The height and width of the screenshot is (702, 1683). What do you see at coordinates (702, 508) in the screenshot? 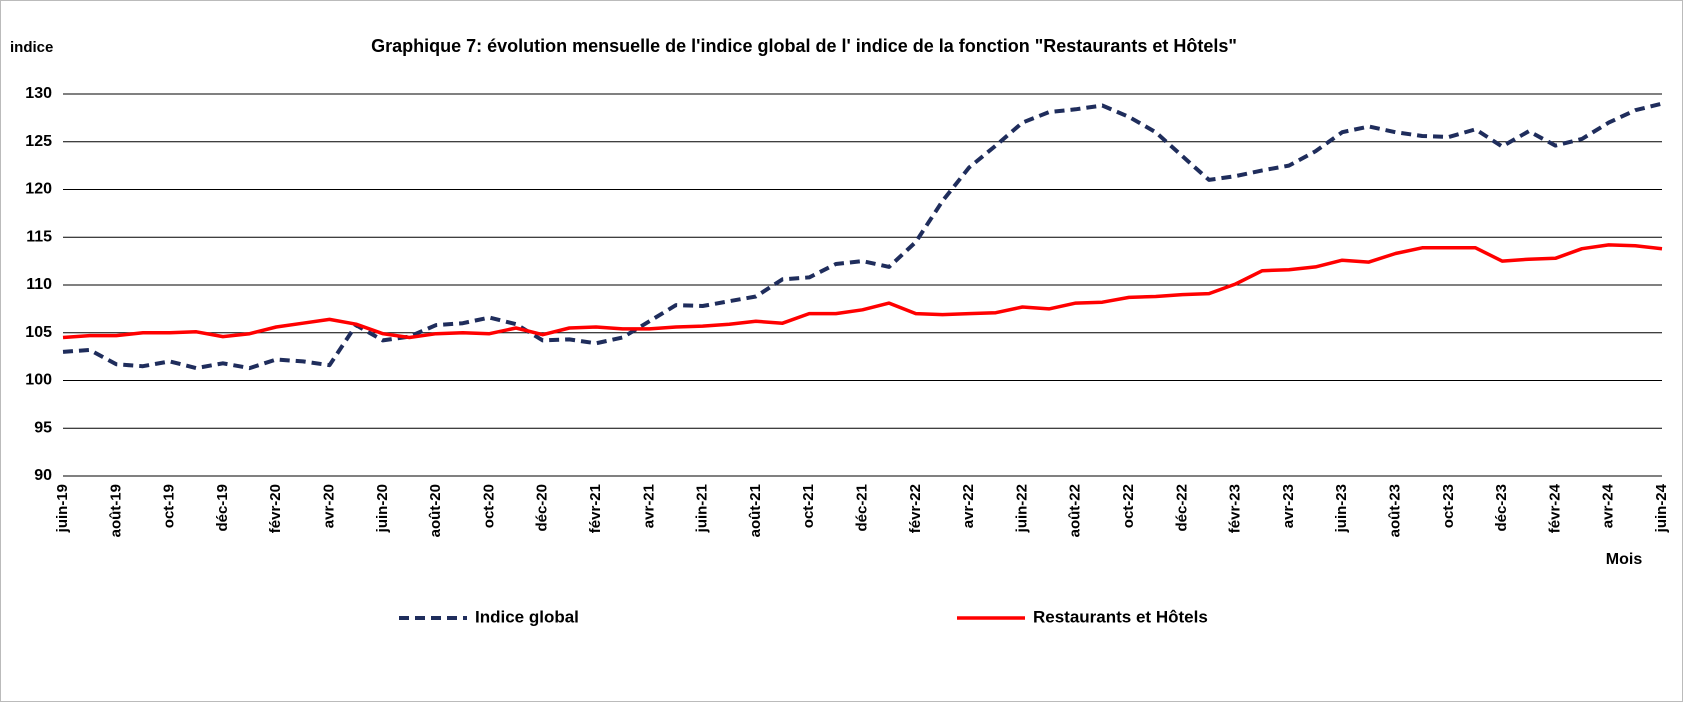
I see `x-tick-label: juin-21` at bounding box center [702, 508].